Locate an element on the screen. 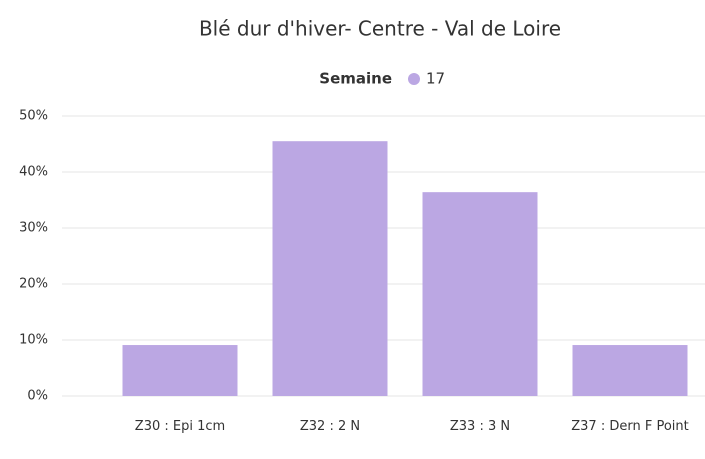 This screenshot has height=459, width=705. y-tick-label: 20% is located at coordinates (33, 284).